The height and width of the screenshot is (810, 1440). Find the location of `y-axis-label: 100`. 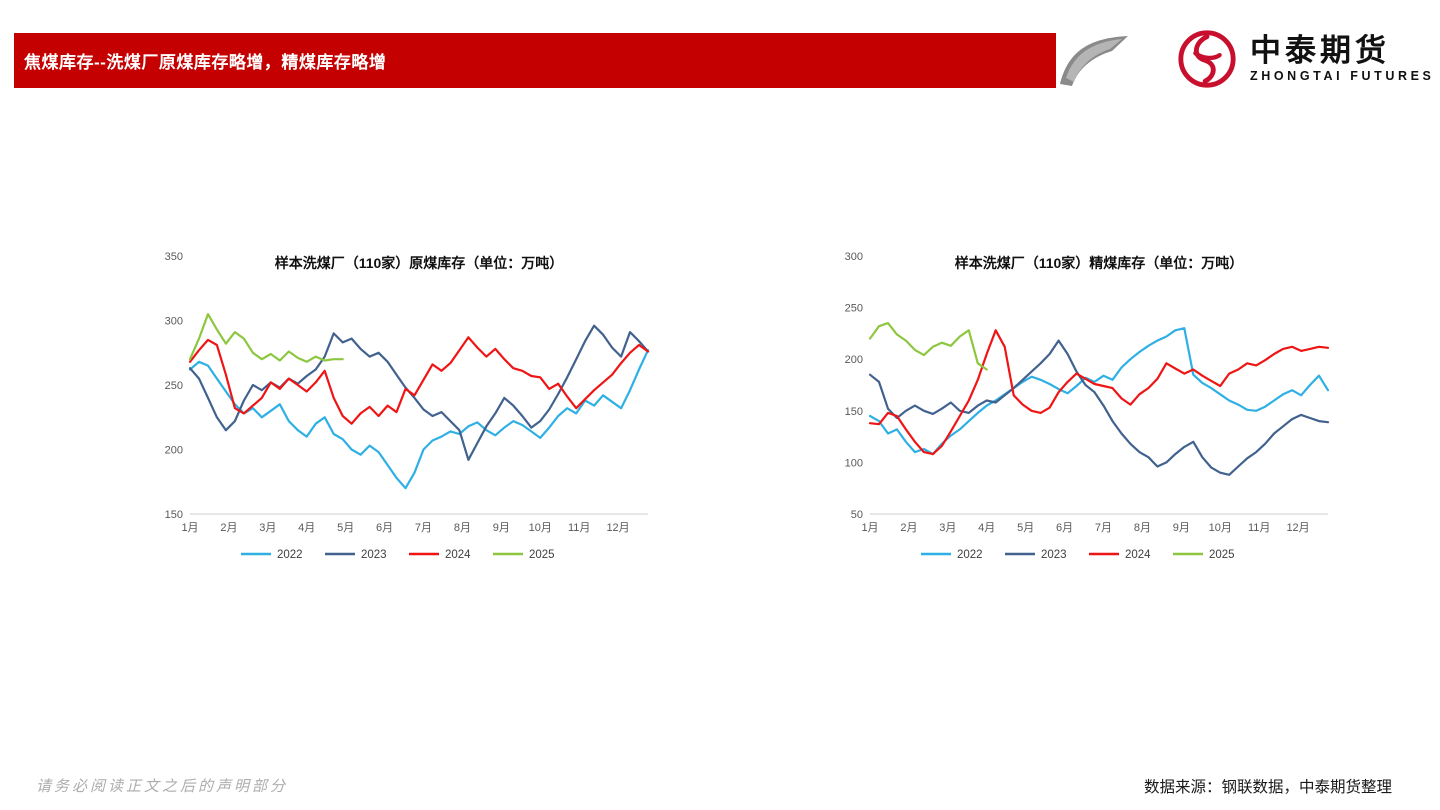

y-axis-label: 100 is located at coordinates (854, 463).